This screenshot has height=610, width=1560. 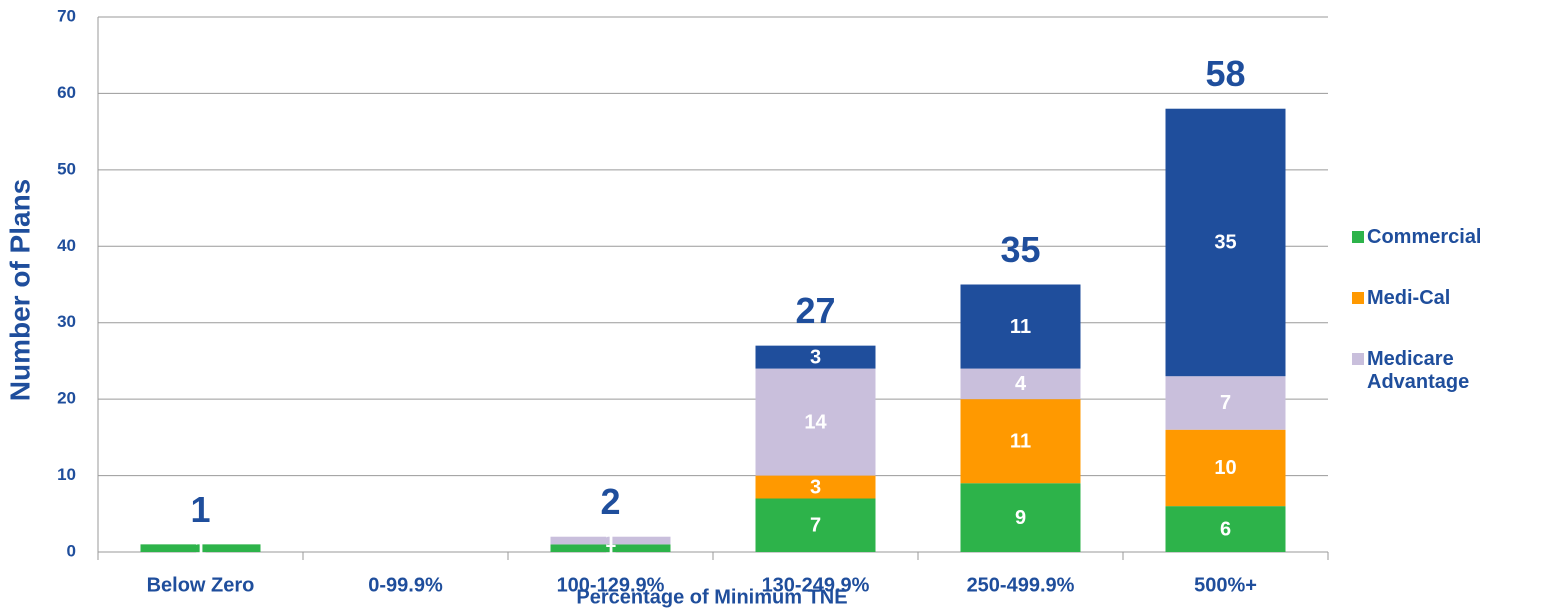 I want to click on total-label: 2, so click(x=610, y=501).